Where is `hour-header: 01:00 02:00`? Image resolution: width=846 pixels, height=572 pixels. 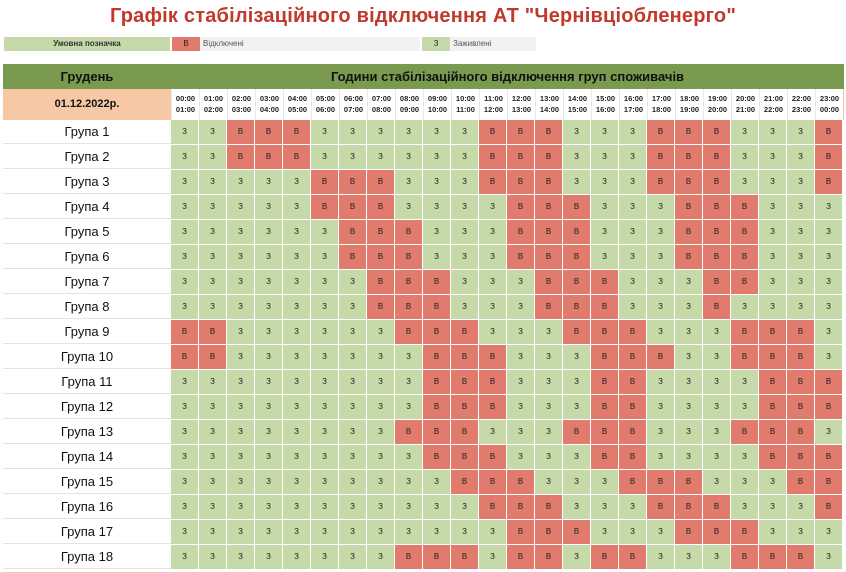
hour-header: 01:00 02:00 is located at coordinates (213, 104).